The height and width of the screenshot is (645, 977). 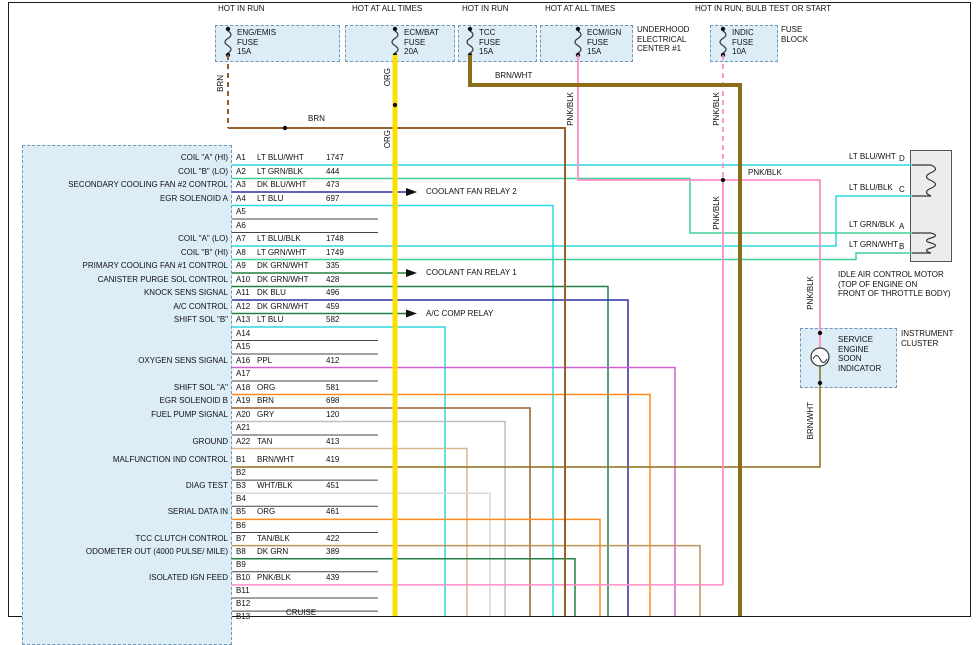 I want to click on pin-id: A2, so click(x=241, y=171).